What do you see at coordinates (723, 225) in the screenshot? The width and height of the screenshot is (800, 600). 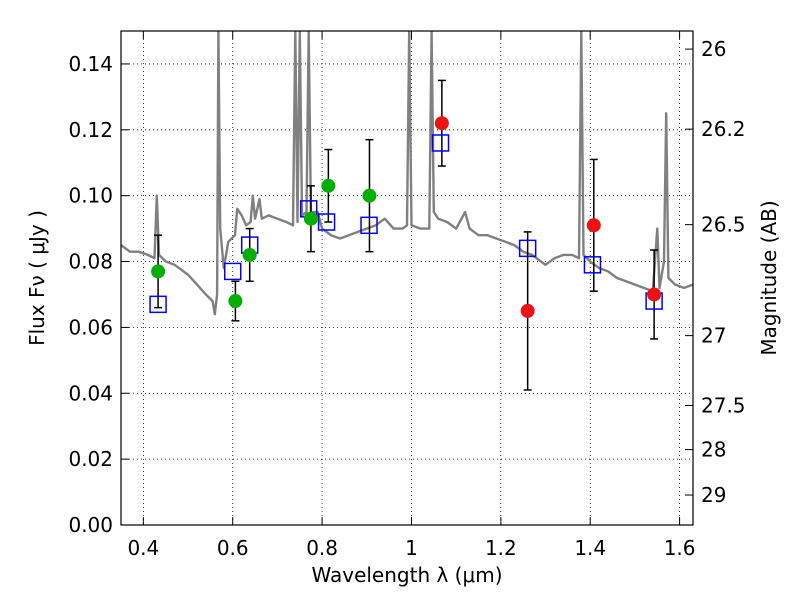 I see `right-tick-label: 26.5` at bounding box center [723, 225].